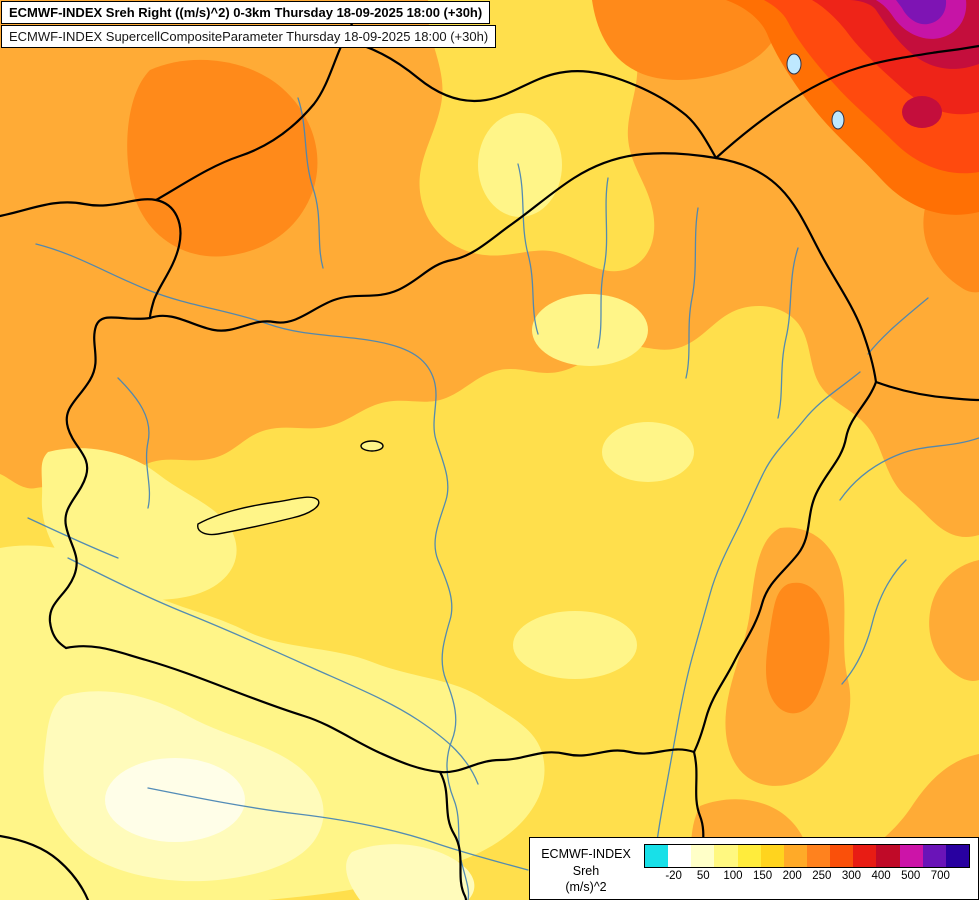  I want to click on contour-region-dark-orange-east-core, so click(798, 648).